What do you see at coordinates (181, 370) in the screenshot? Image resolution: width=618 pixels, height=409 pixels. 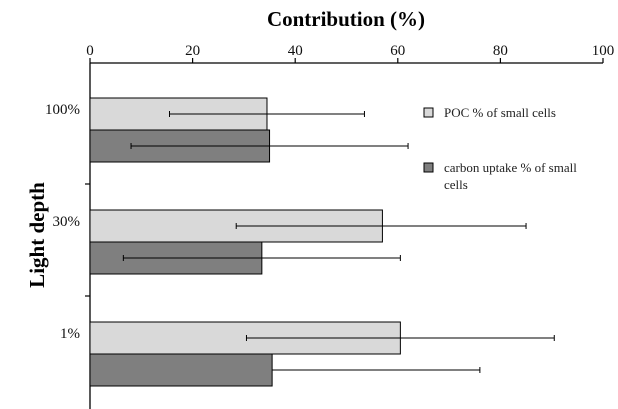 I see `bar` at bounding box center [181, 370].